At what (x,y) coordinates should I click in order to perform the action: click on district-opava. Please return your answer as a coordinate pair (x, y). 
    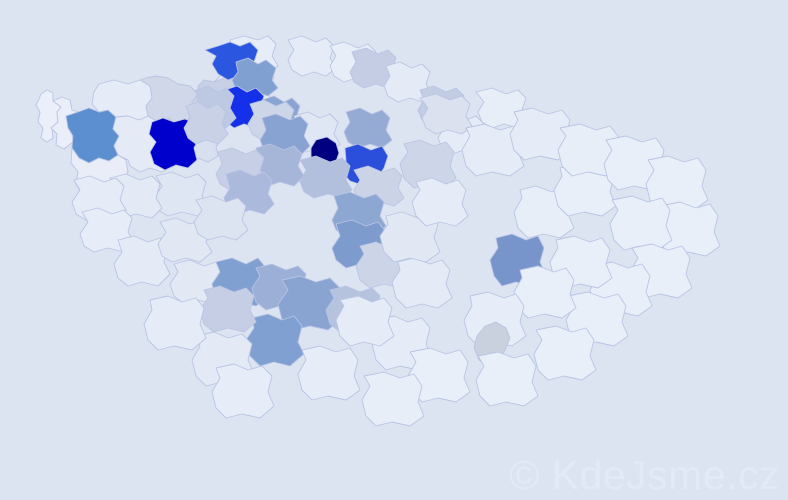
    Looking at the image, I should click on (446, 114).